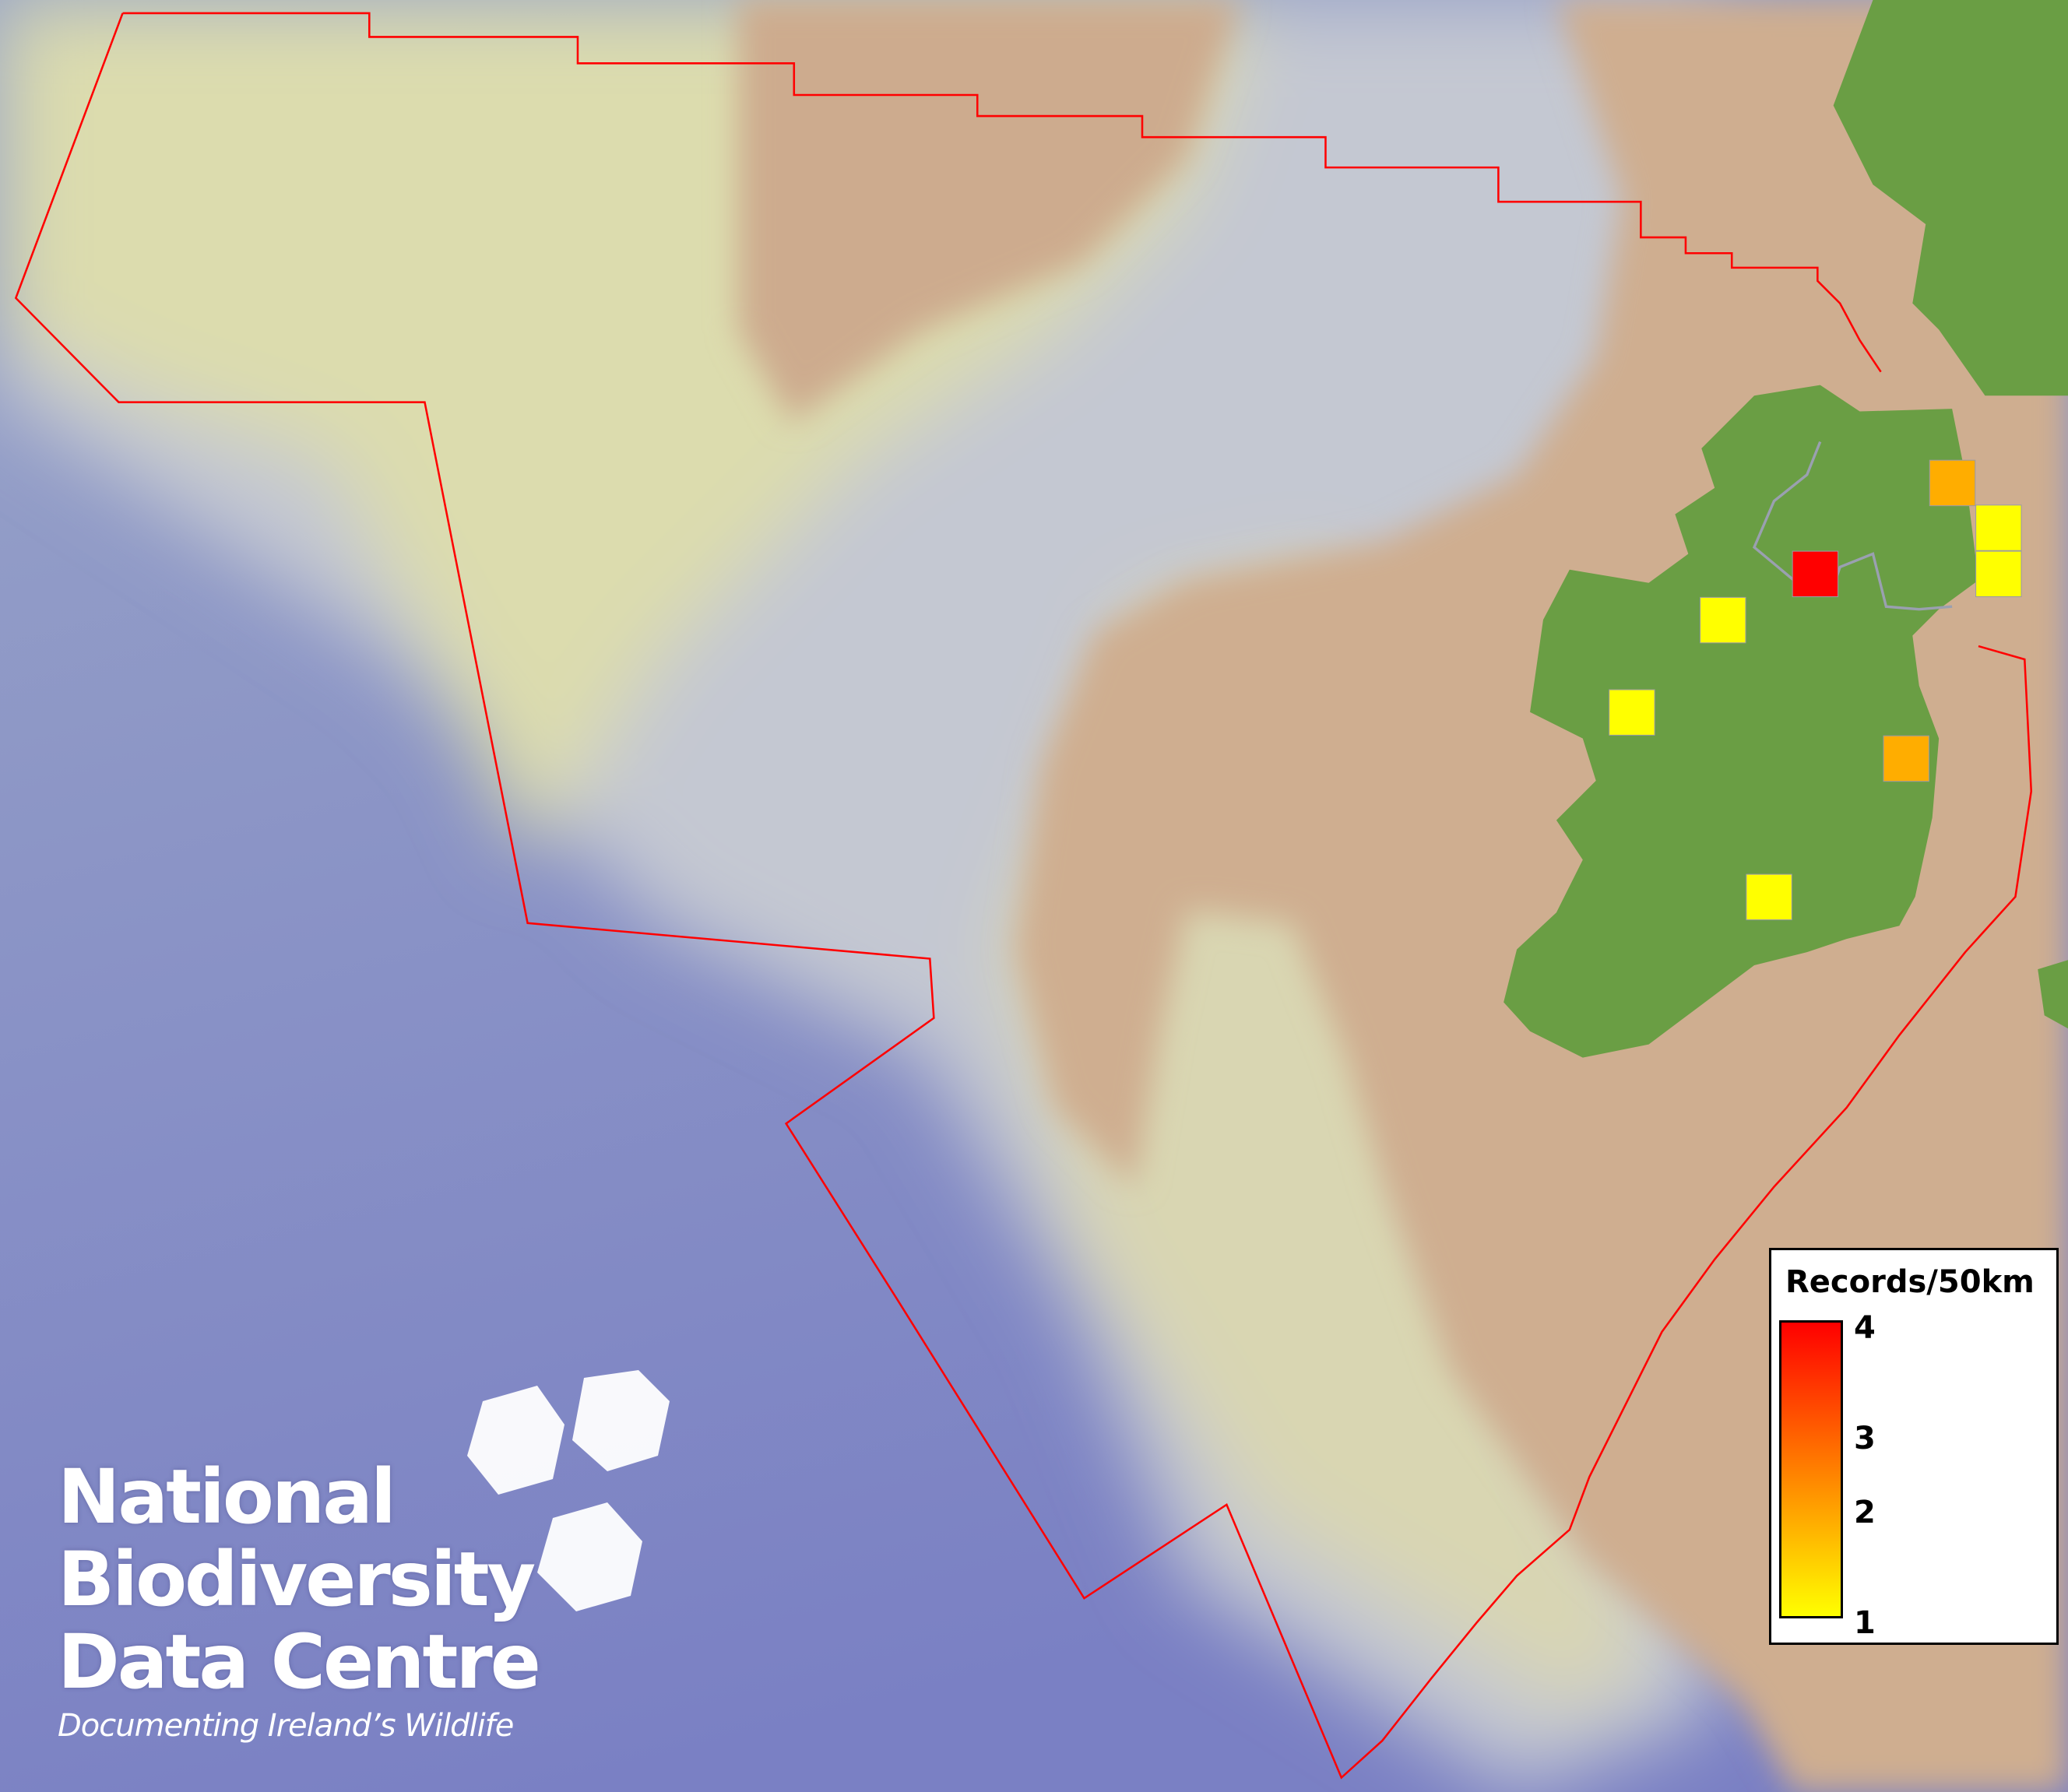  I want to click on grid-square-4-records, so click(1815, 574).